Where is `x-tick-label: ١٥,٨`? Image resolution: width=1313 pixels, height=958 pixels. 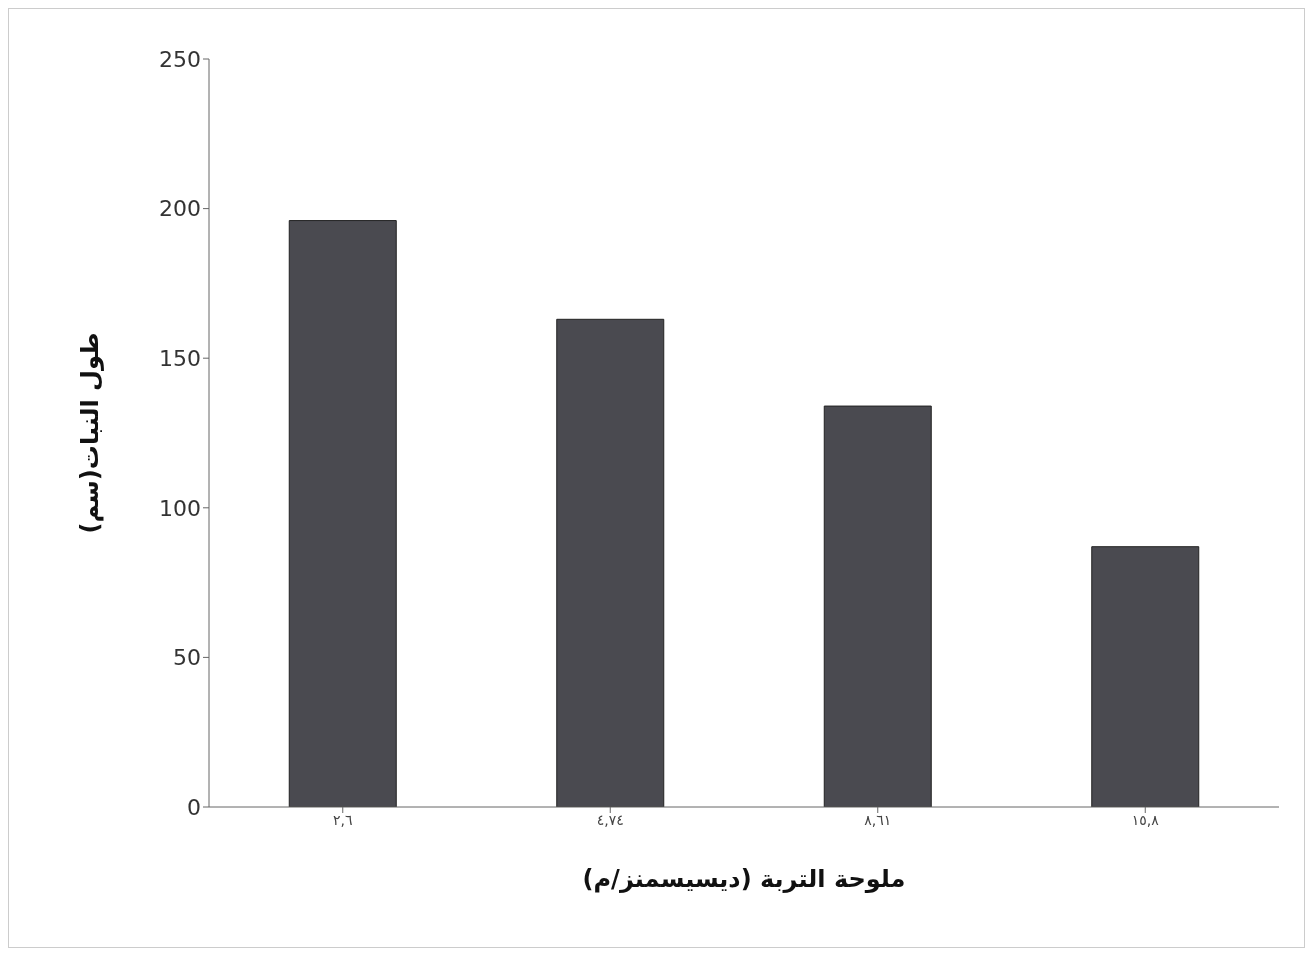 x-tick-label: ١٥,٨ is located at coordinates (1145, 819).